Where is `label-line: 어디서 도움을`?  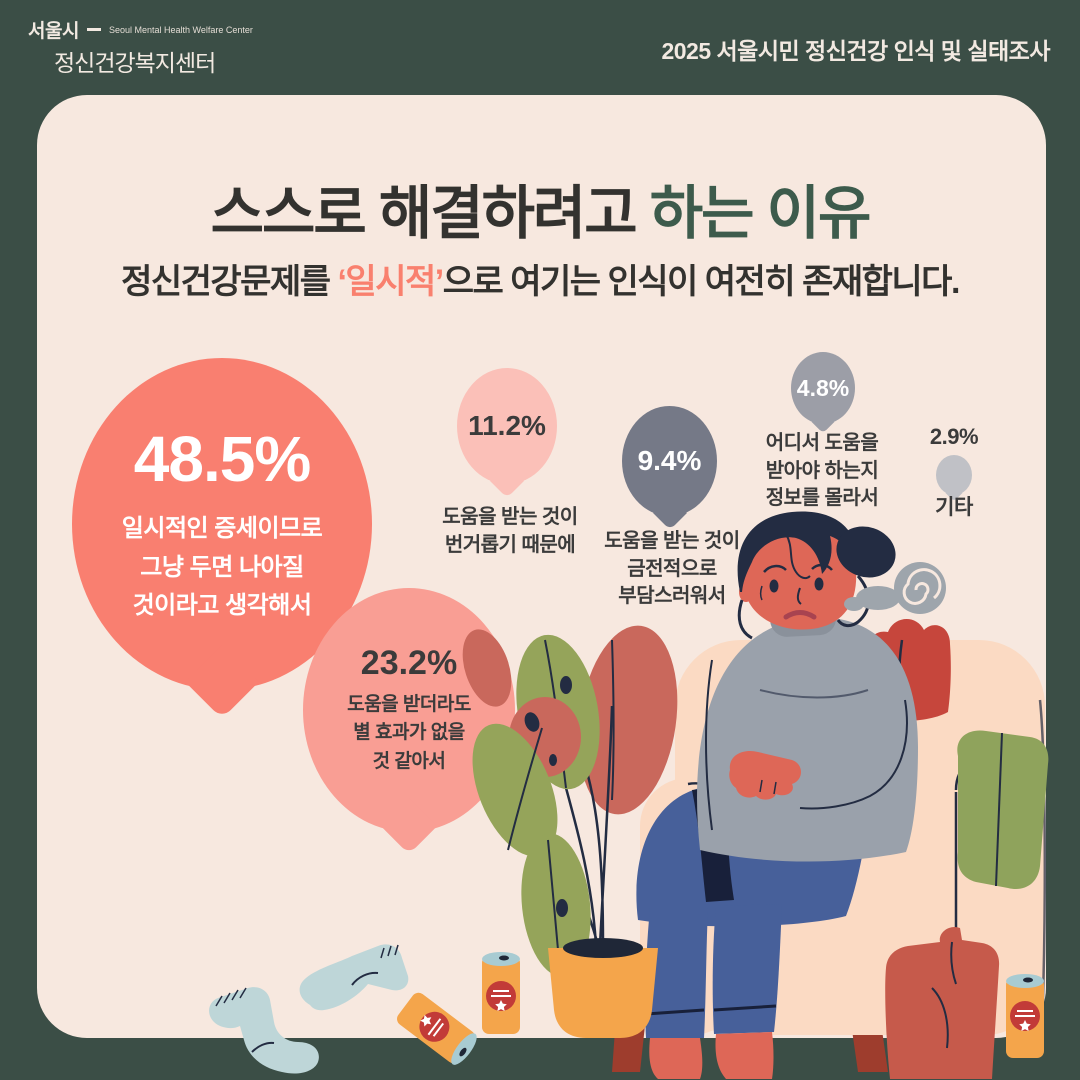
label-line: 어디서 도움을 is located at coordinates (822, 443).